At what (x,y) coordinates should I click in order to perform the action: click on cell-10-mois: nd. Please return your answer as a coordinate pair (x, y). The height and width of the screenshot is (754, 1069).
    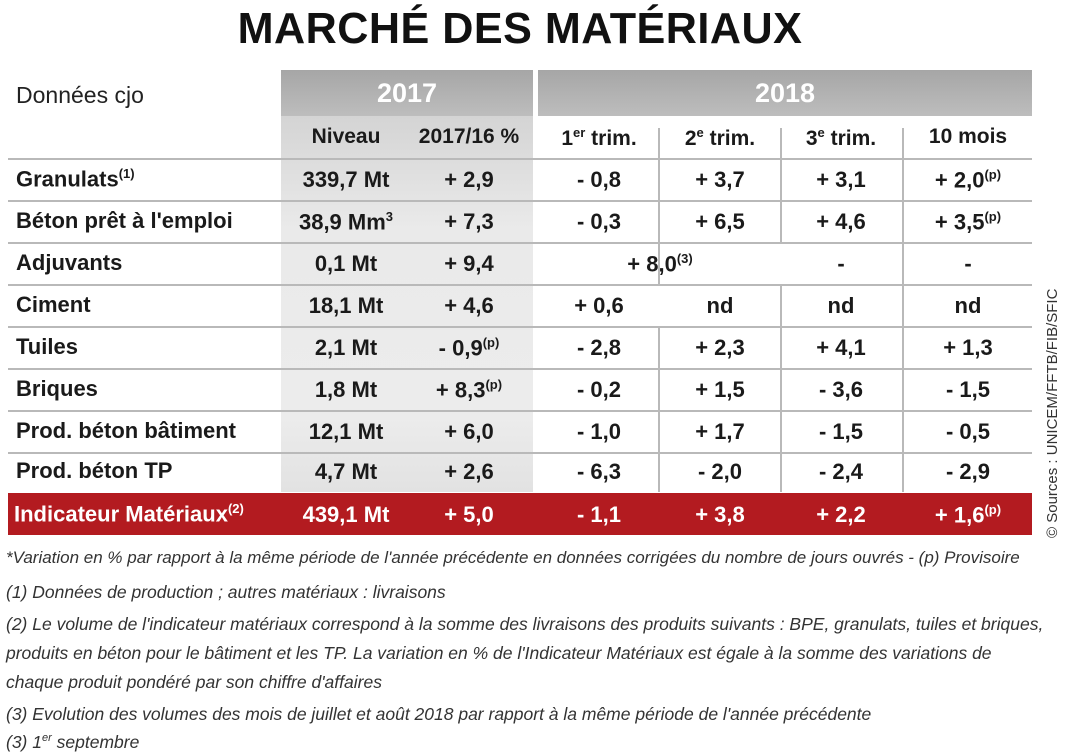
    Looking at the image, I should click on (968, 305).